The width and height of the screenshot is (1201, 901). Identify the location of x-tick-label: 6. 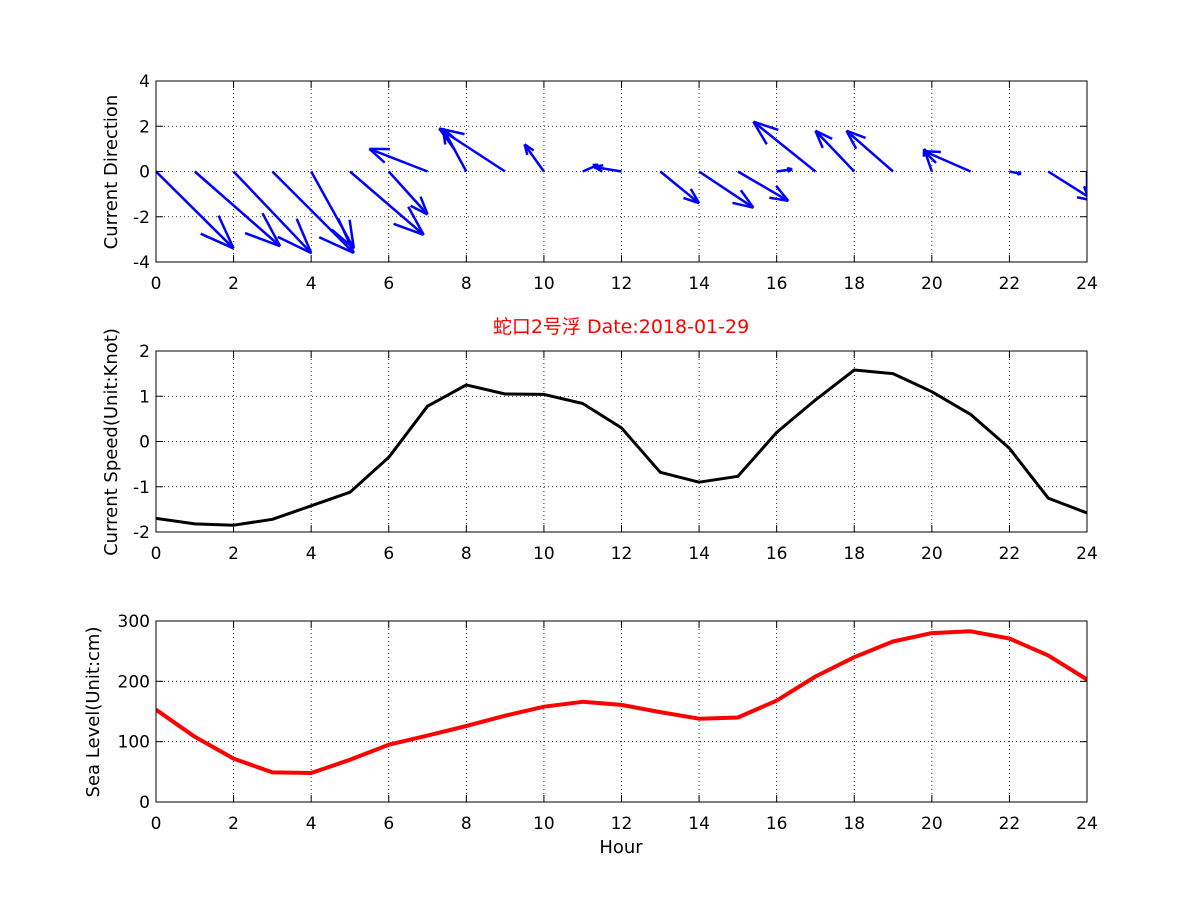
(388, 284).